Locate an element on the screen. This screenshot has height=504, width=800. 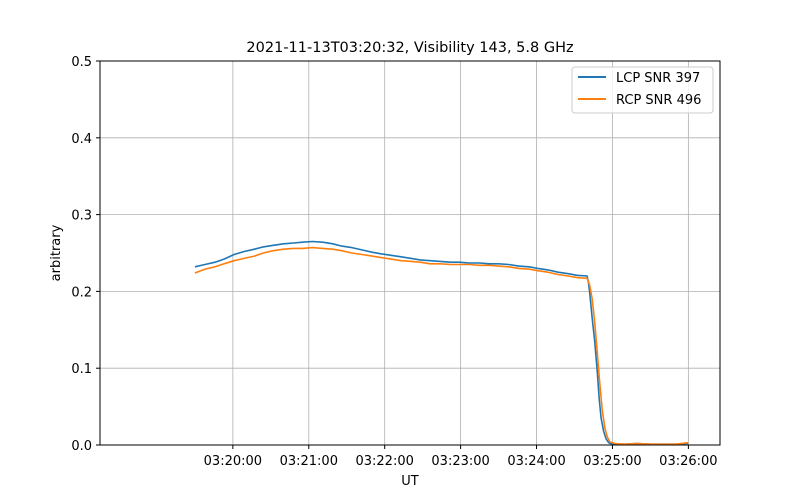
legend-box is located at coordinates (642, 90).